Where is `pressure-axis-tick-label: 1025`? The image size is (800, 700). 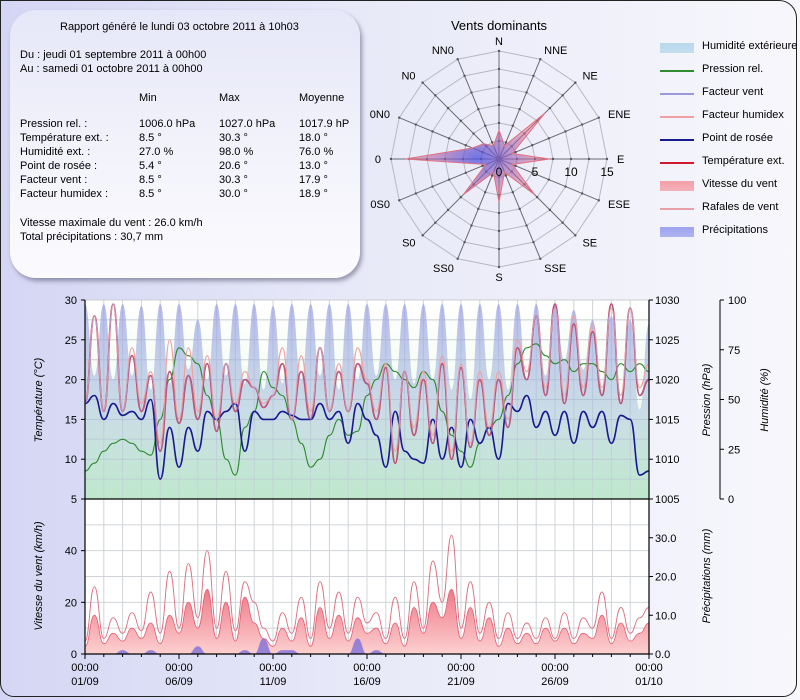 pressure-axis-tick-label: 1025 is located at coordinates (667, 341).